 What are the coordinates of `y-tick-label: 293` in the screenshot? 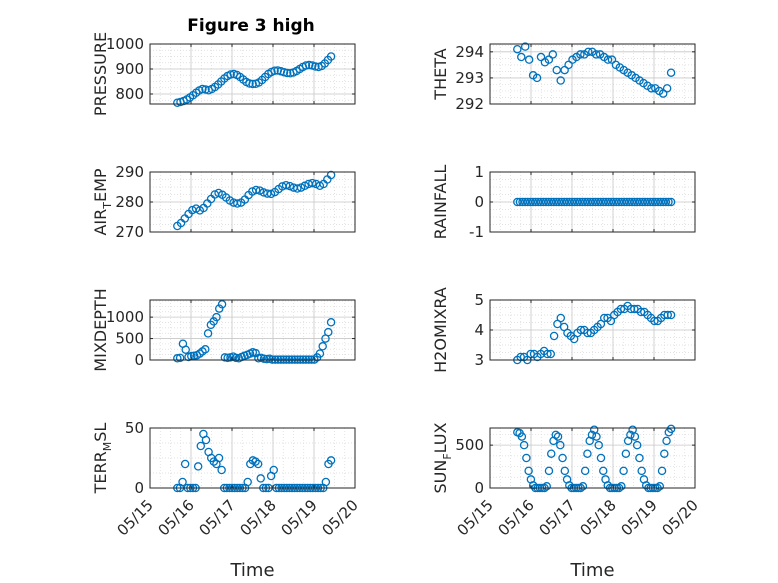 It's located at (469, 78).